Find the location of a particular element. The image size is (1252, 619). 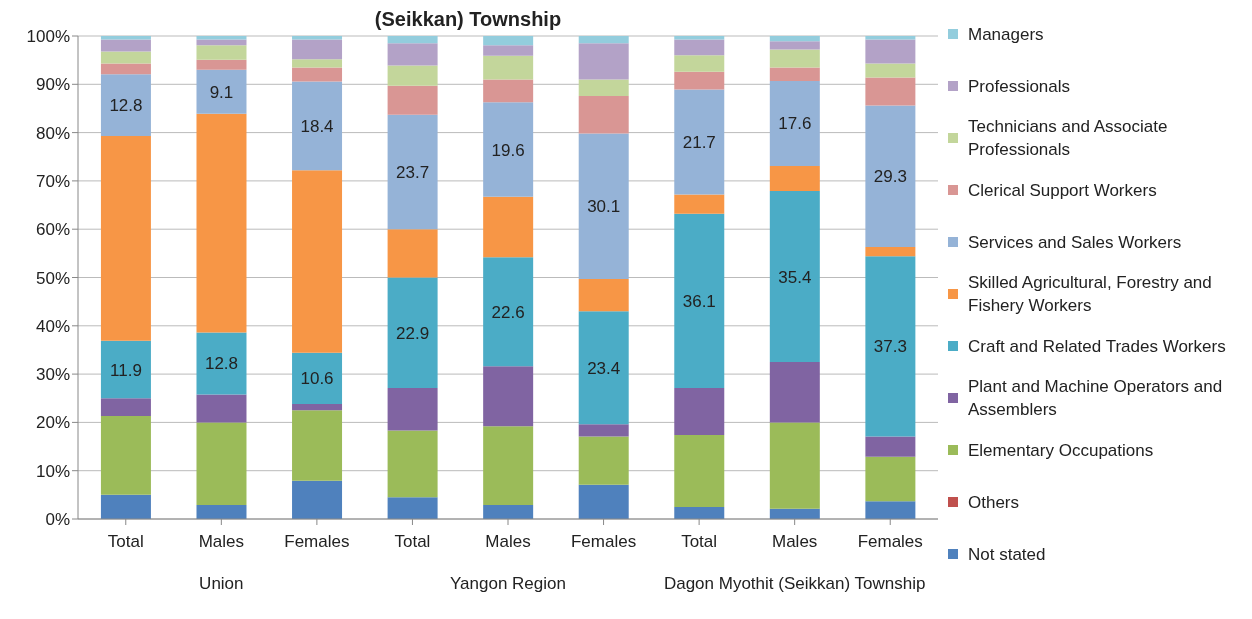

y-tick-label: 50% is located at coordinates (52, 278).